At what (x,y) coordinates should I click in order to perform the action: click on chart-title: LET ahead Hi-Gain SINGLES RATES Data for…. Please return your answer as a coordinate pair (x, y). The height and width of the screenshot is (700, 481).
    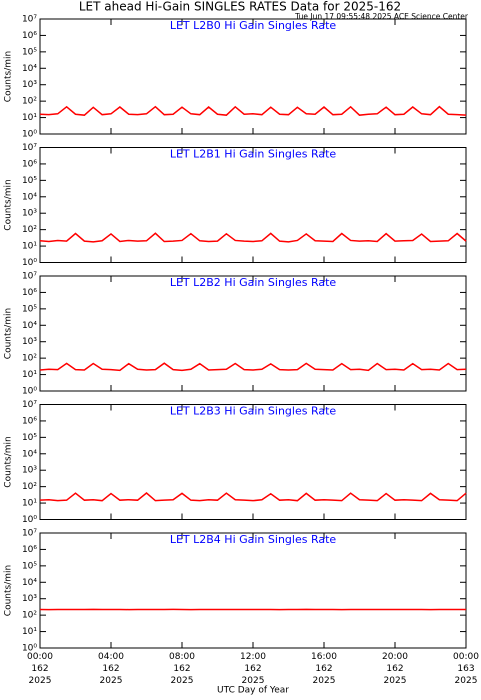
    Looking at the image, I should click on (240, 7).